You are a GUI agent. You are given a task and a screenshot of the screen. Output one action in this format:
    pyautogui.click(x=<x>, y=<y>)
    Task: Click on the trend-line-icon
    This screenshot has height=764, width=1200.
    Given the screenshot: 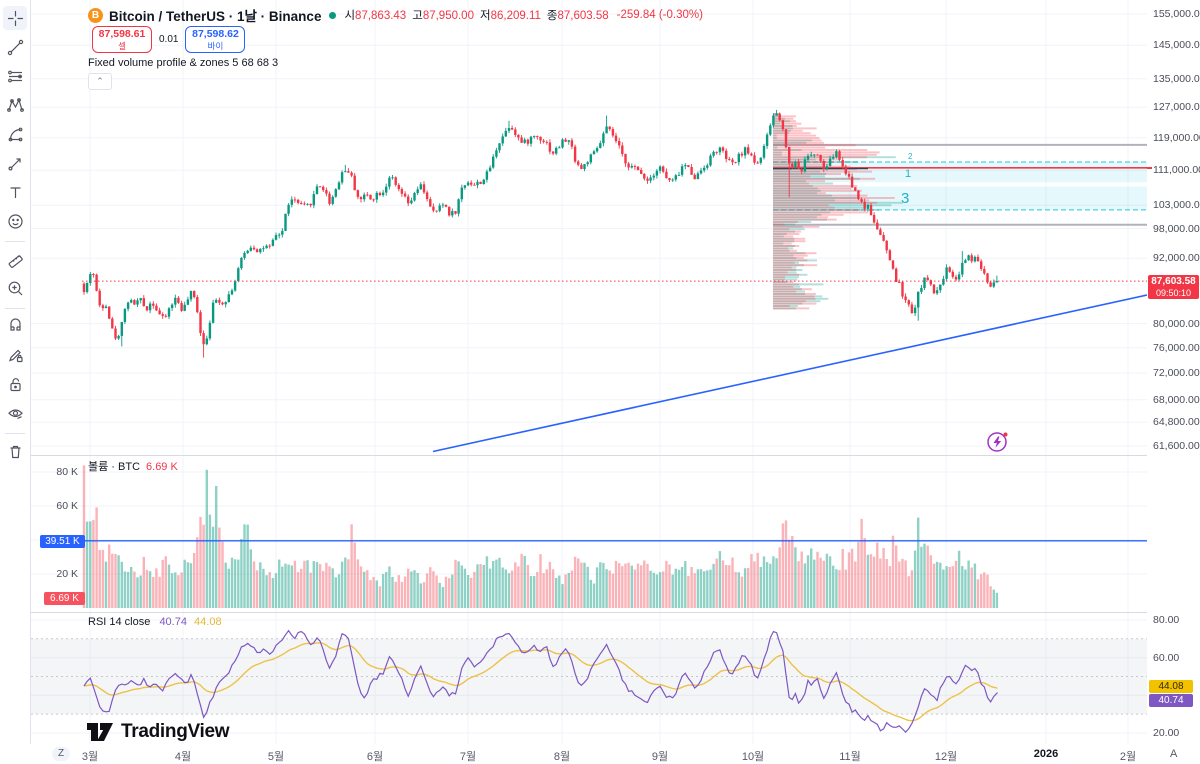 What is the action you would take?
    pyautogui.click(x=15, y=47)
    